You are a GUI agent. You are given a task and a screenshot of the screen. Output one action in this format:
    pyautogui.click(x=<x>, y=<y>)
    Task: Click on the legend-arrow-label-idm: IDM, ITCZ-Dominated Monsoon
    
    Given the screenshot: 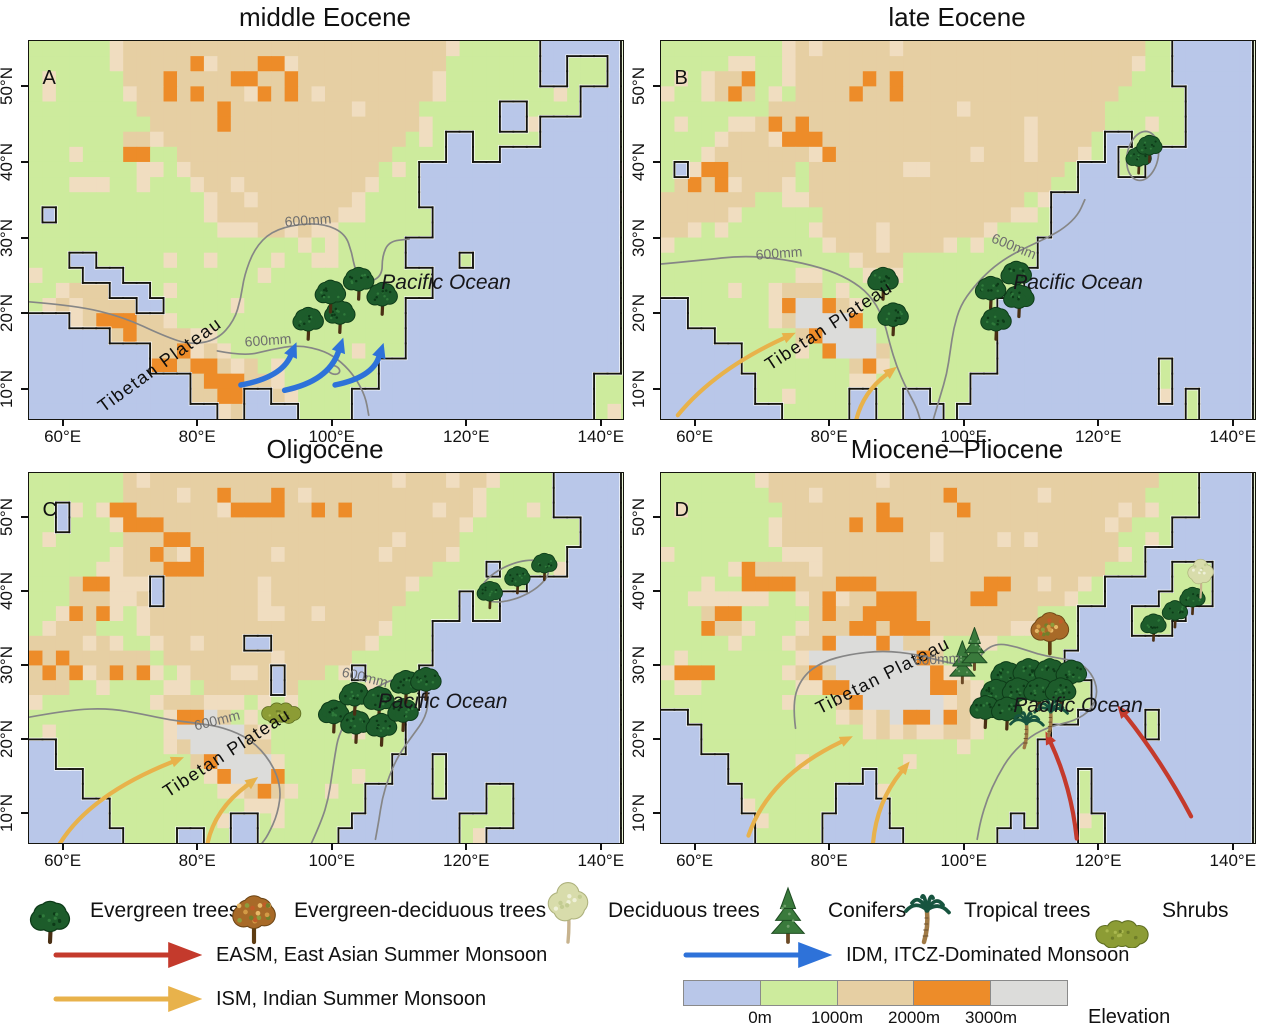 What is the action you would take?
    pyautogui.click(x=988, y=954)
    